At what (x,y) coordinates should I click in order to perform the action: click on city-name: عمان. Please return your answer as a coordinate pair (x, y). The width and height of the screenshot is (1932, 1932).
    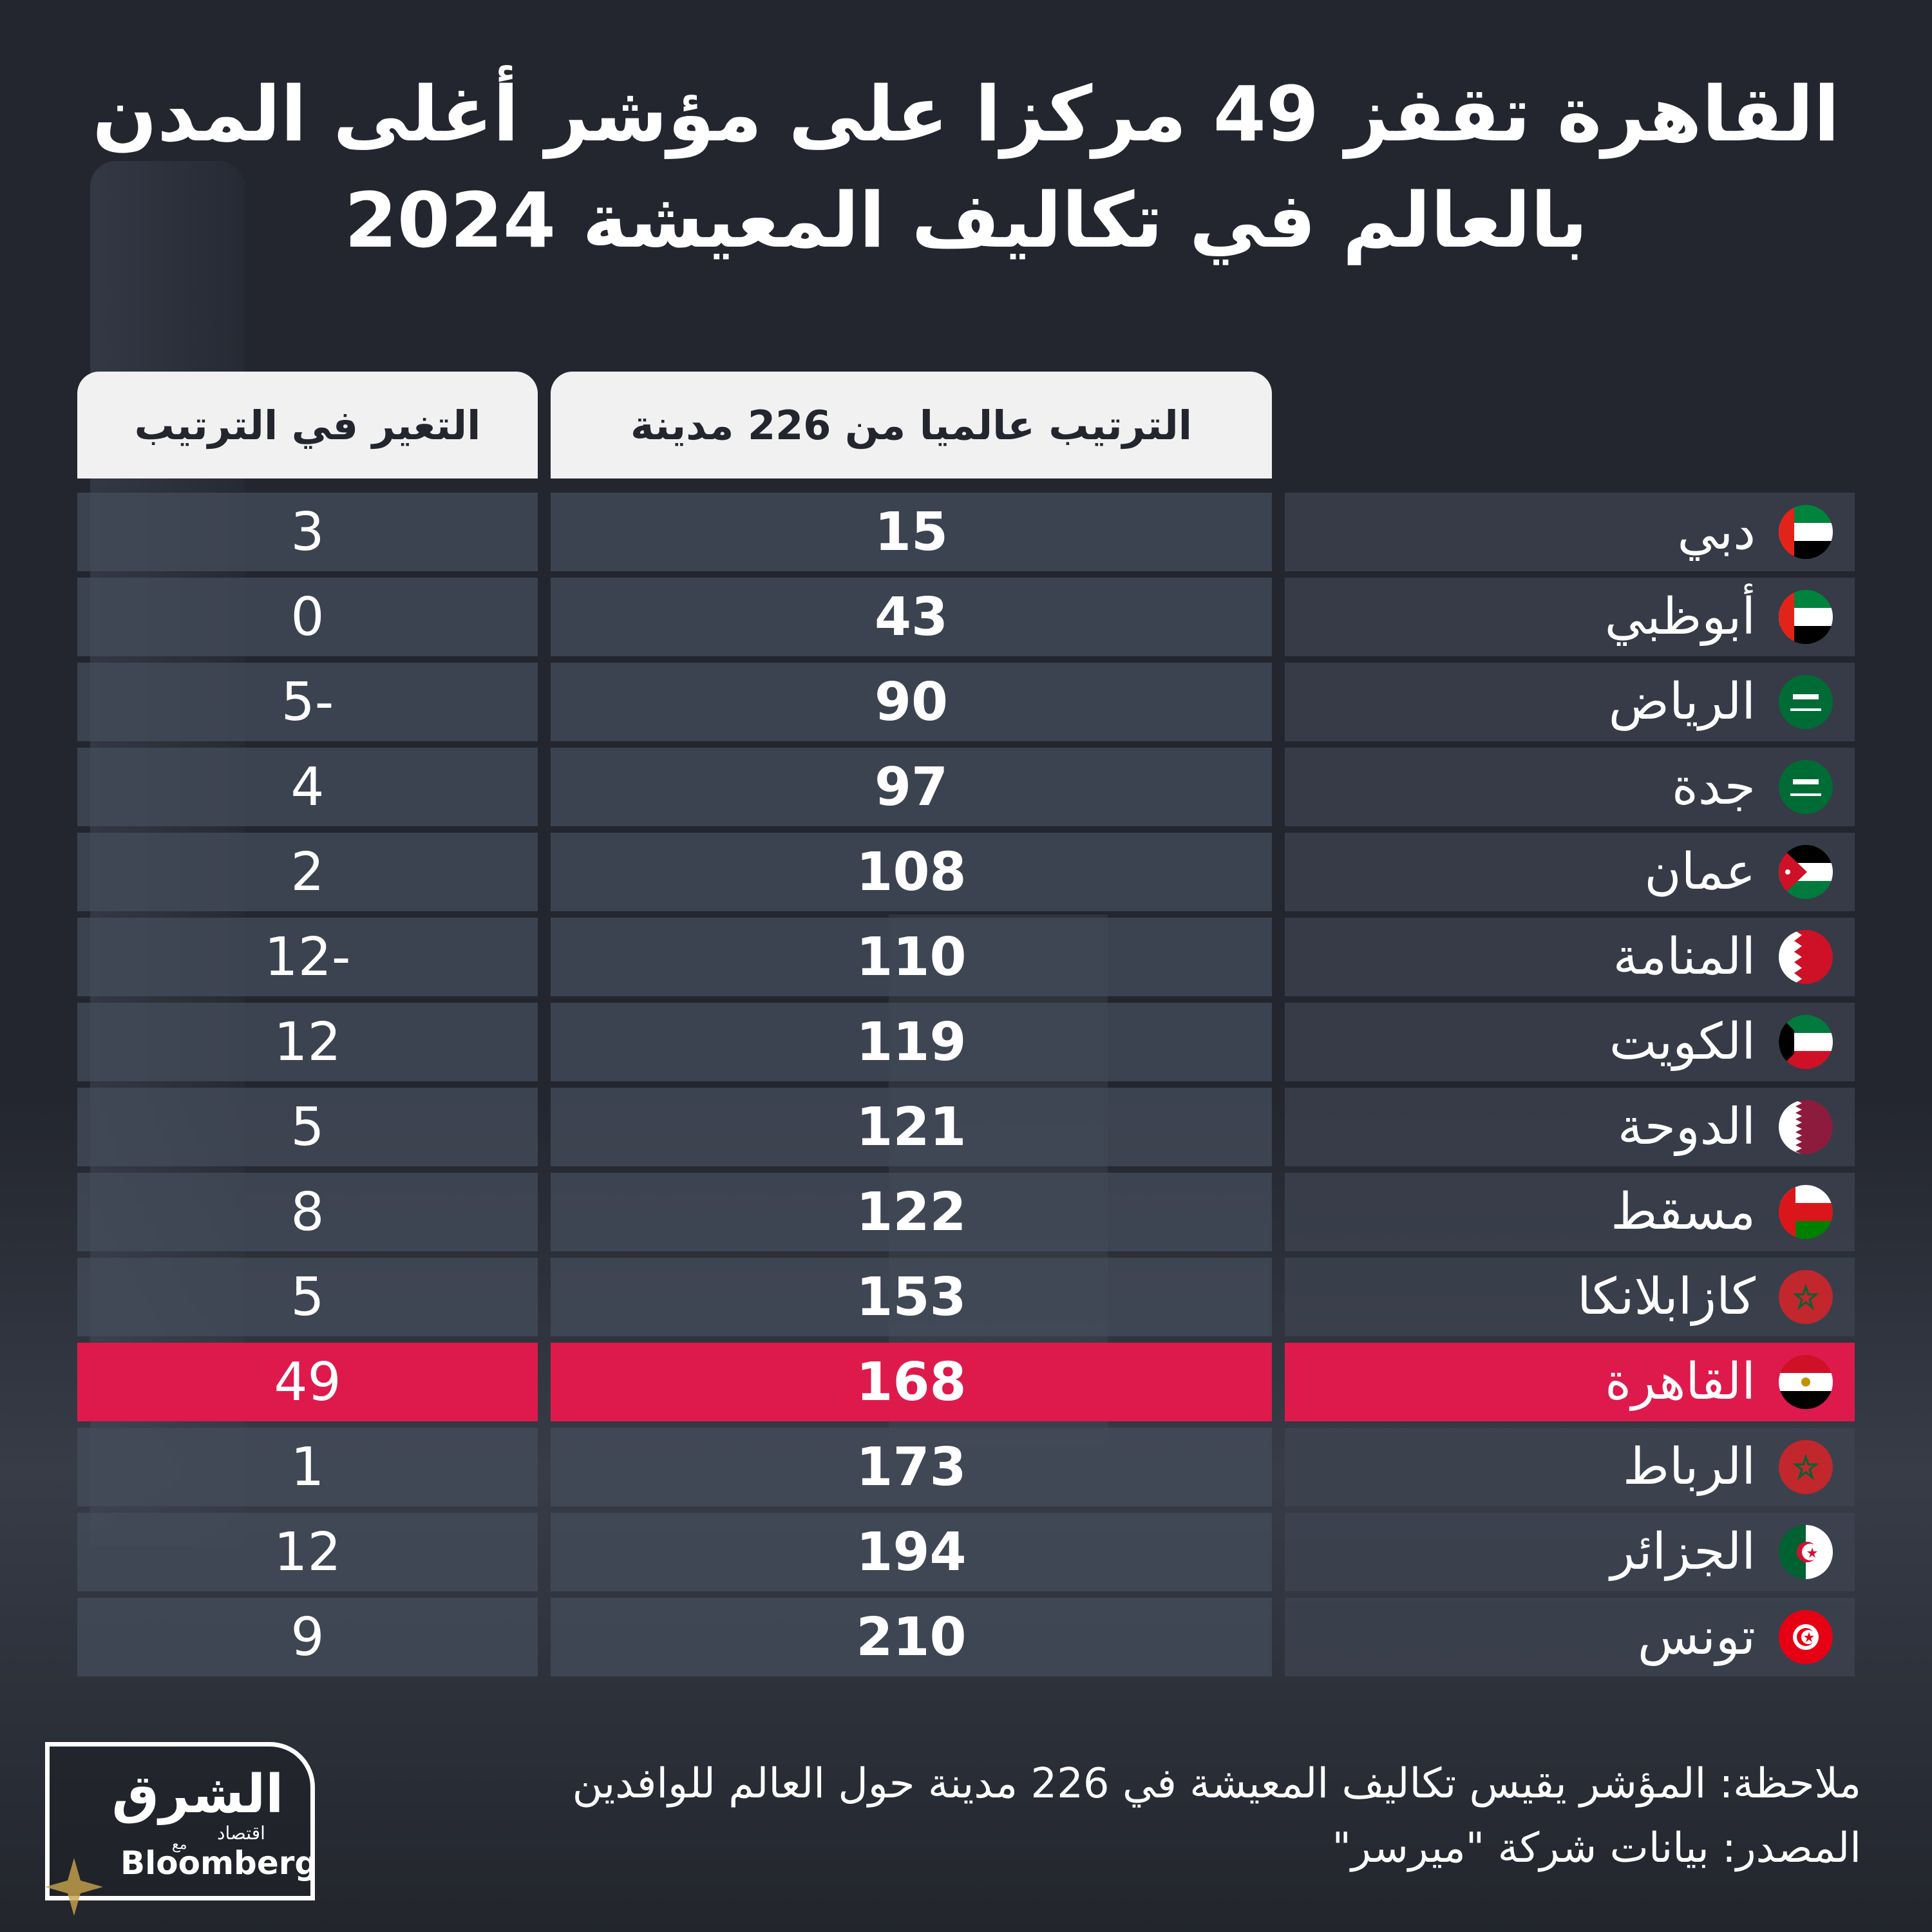
    Looking at the image, I should click on (1700, 872).